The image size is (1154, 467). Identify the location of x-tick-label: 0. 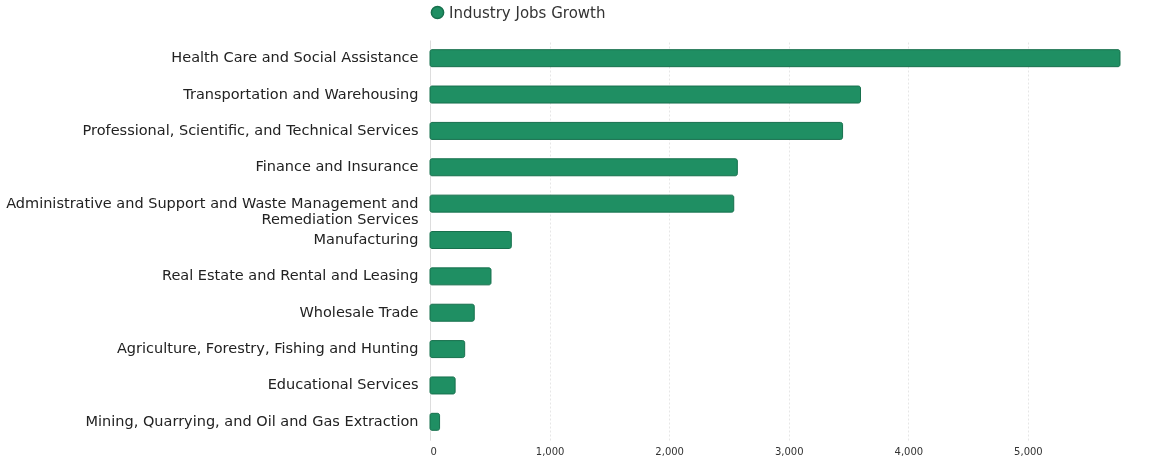
(433, 451).